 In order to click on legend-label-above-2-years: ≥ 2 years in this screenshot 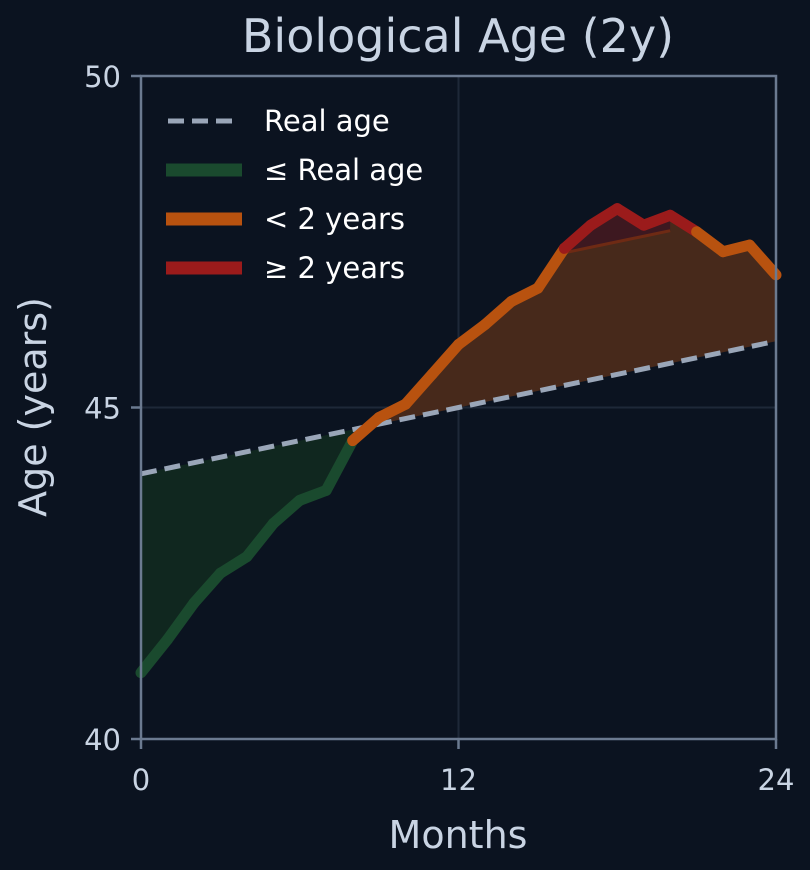, I will do `click(334, 268)`.